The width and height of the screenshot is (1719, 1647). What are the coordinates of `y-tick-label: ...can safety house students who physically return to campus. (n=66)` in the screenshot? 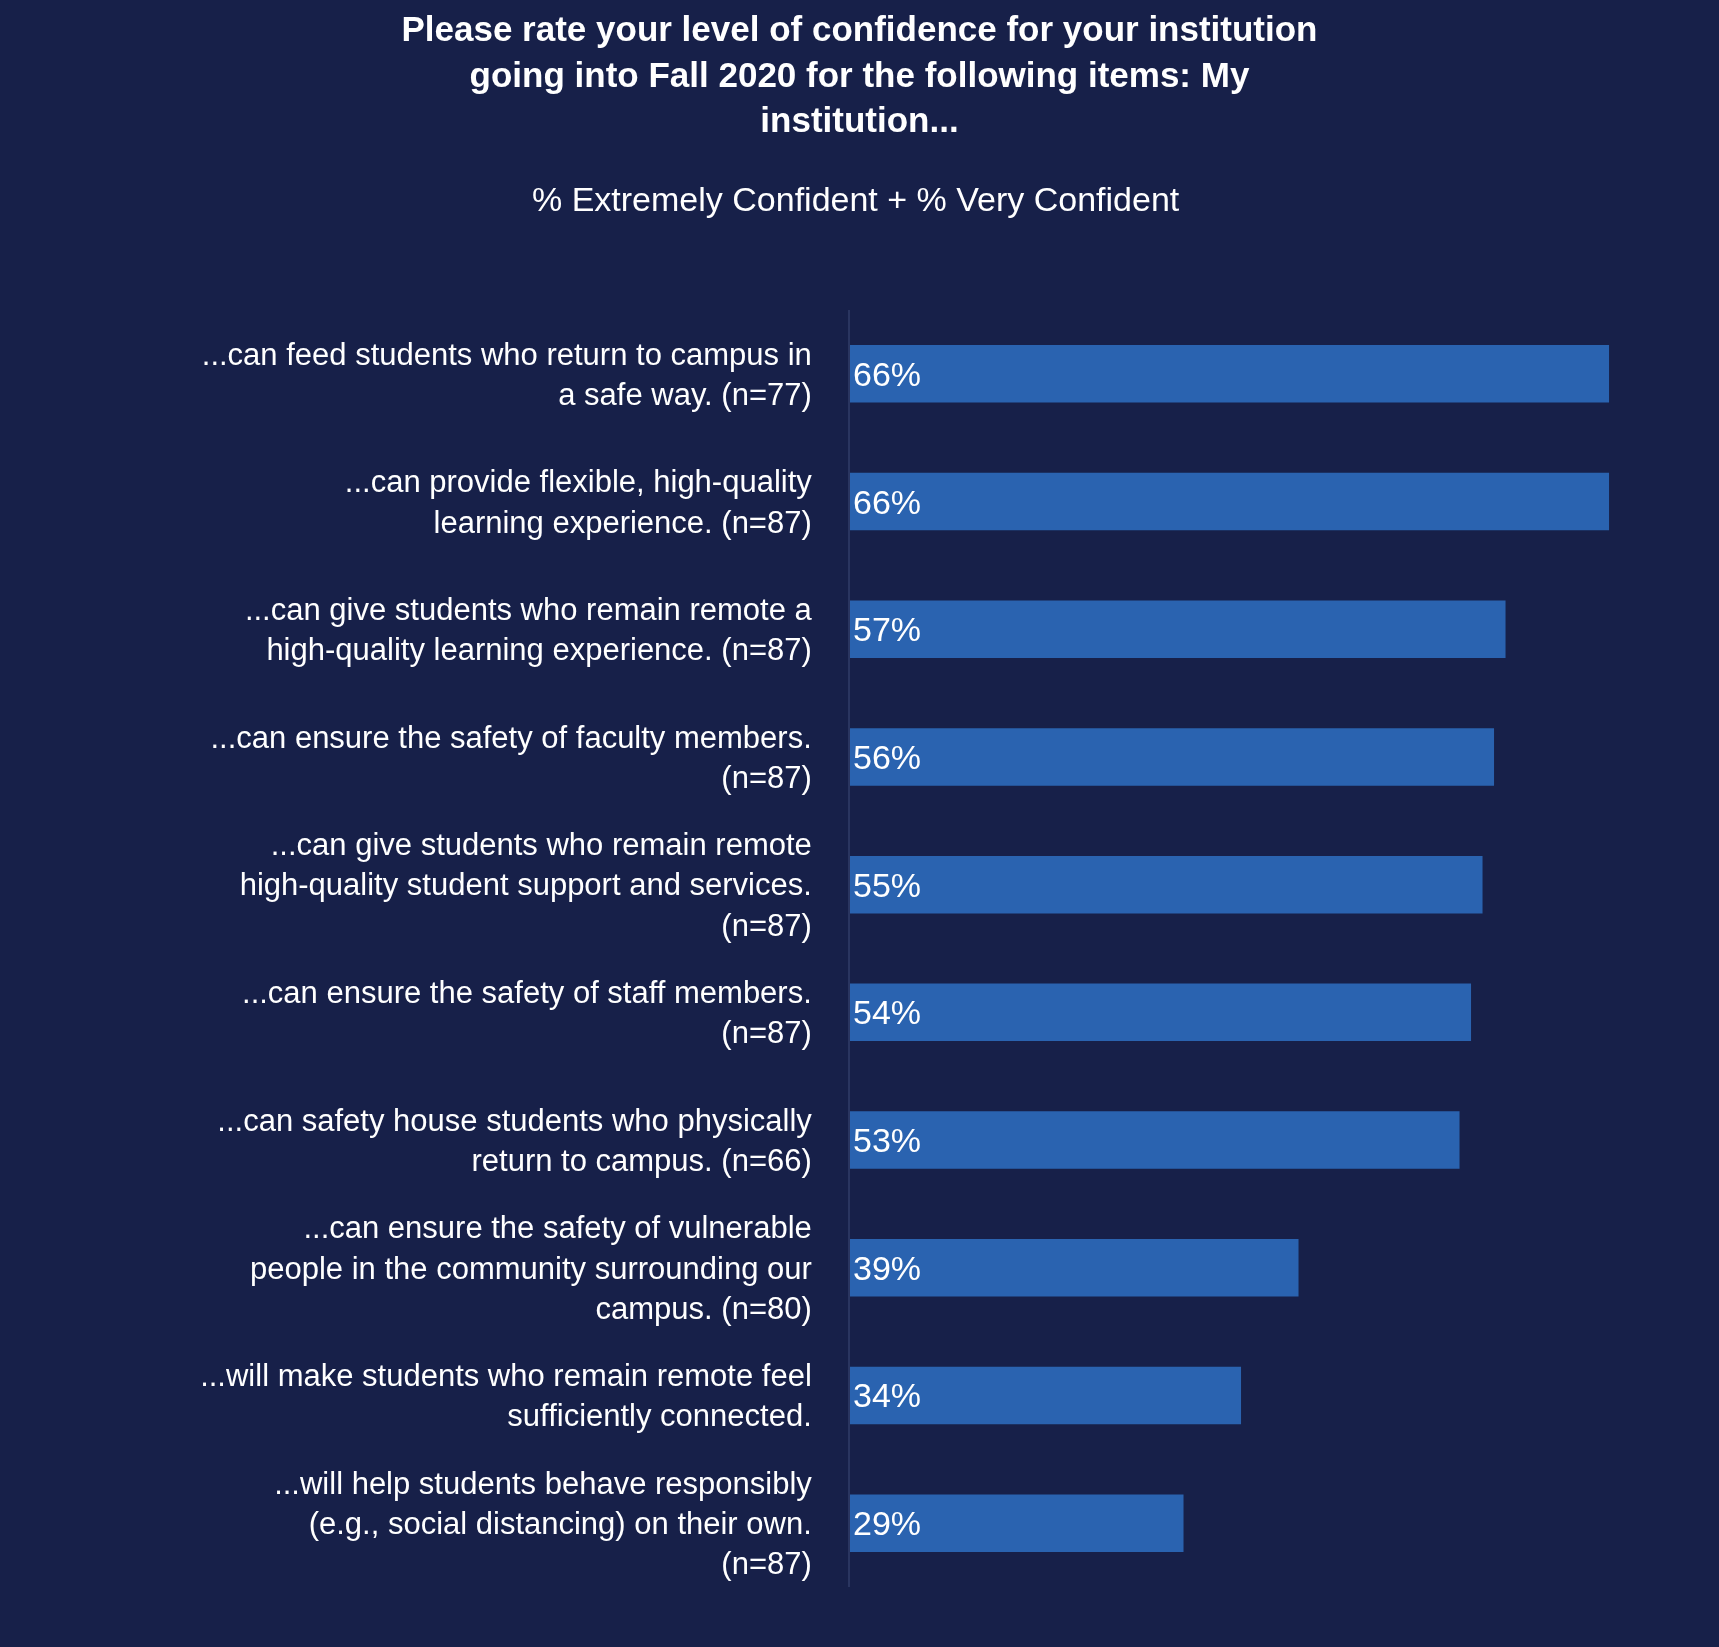 It's located at (515, 1140).